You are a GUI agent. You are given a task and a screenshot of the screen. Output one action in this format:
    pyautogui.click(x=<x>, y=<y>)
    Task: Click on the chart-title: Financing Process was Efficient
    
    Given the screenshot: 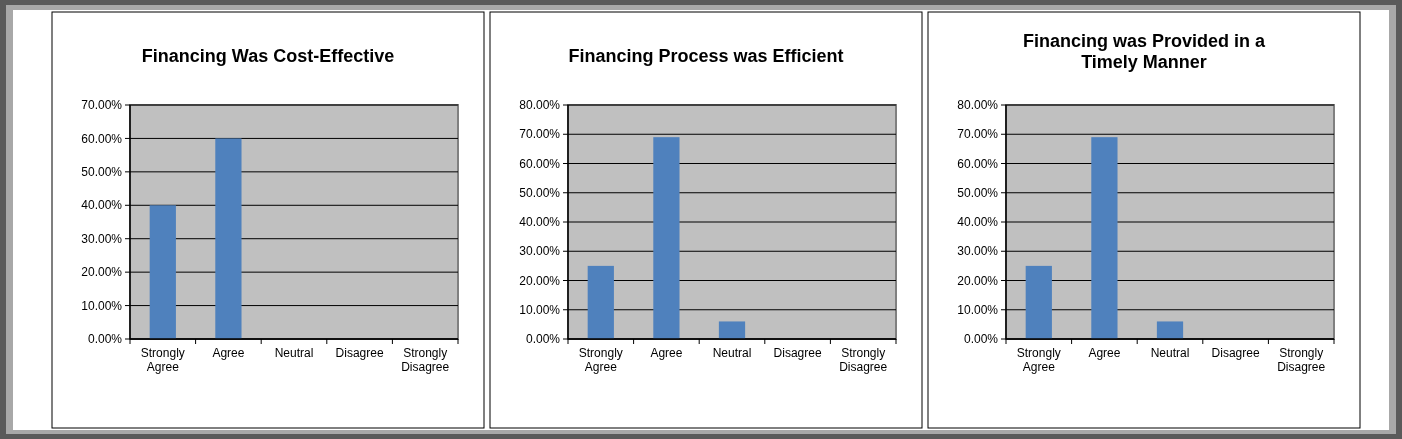 What is the action you would take?
    pyautogui.click(x=706, y=56)
    